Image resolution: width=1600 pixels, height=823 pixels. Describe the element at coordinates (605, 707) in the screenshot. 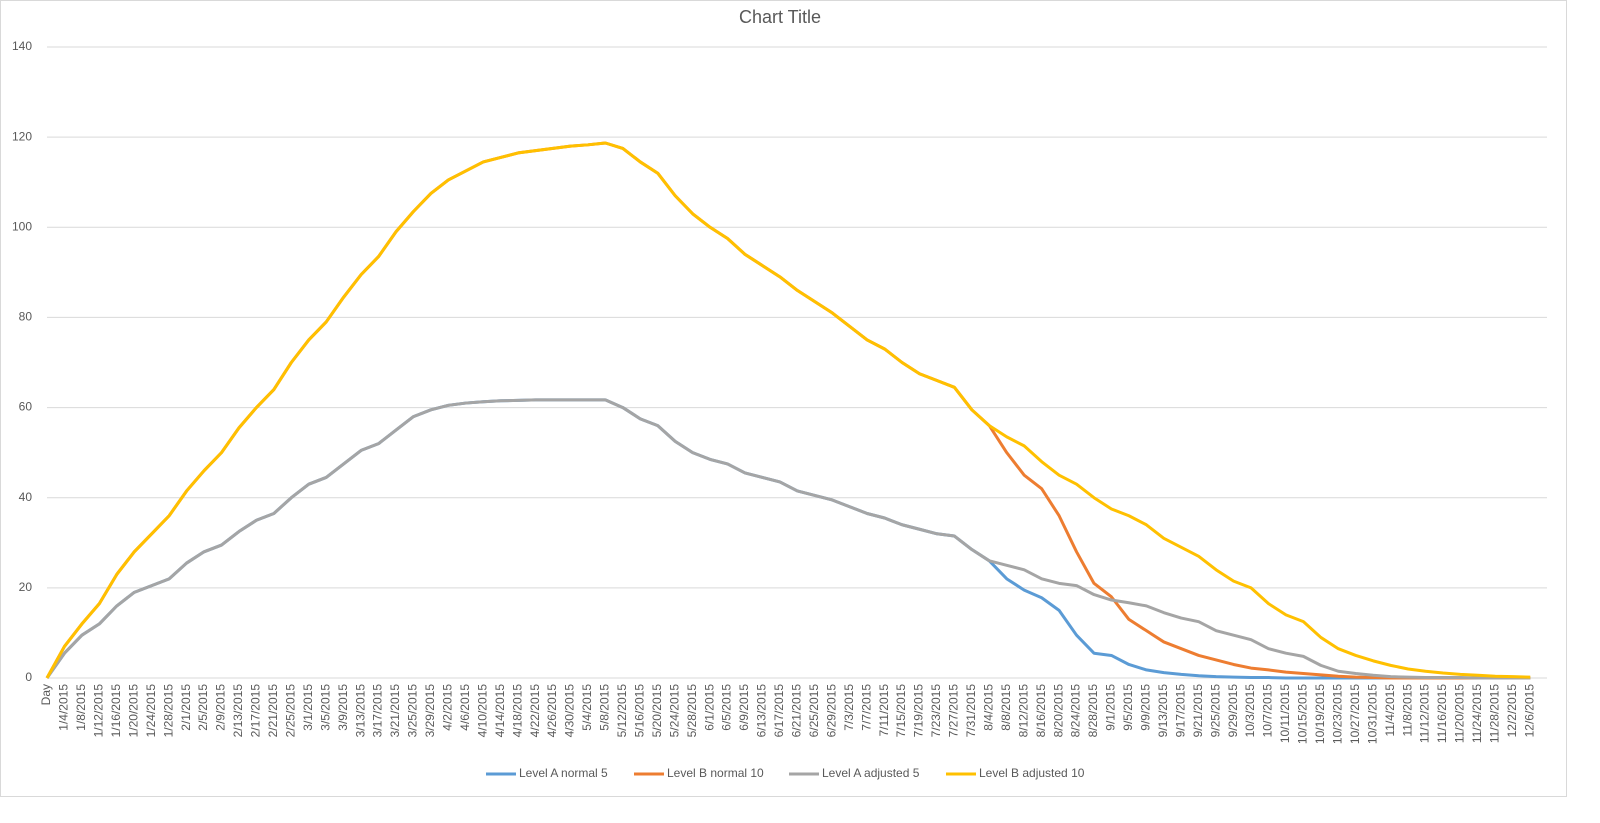

I see `x-tick-label: 5/8/2015` at that location.